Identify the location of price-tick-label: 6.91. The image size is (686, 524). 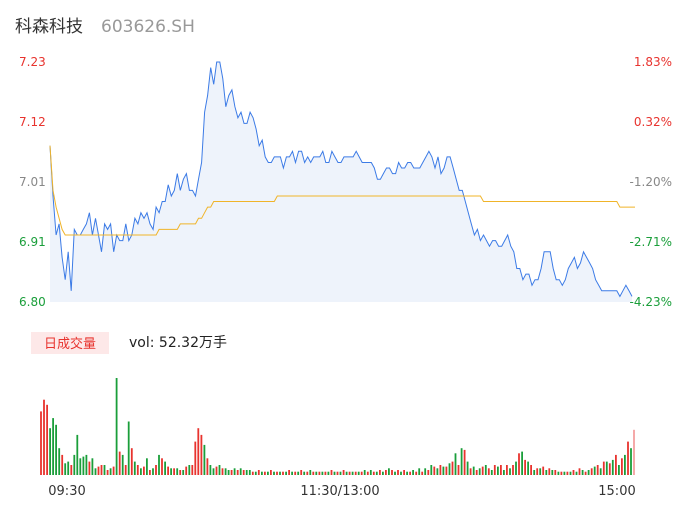
(32, 242).